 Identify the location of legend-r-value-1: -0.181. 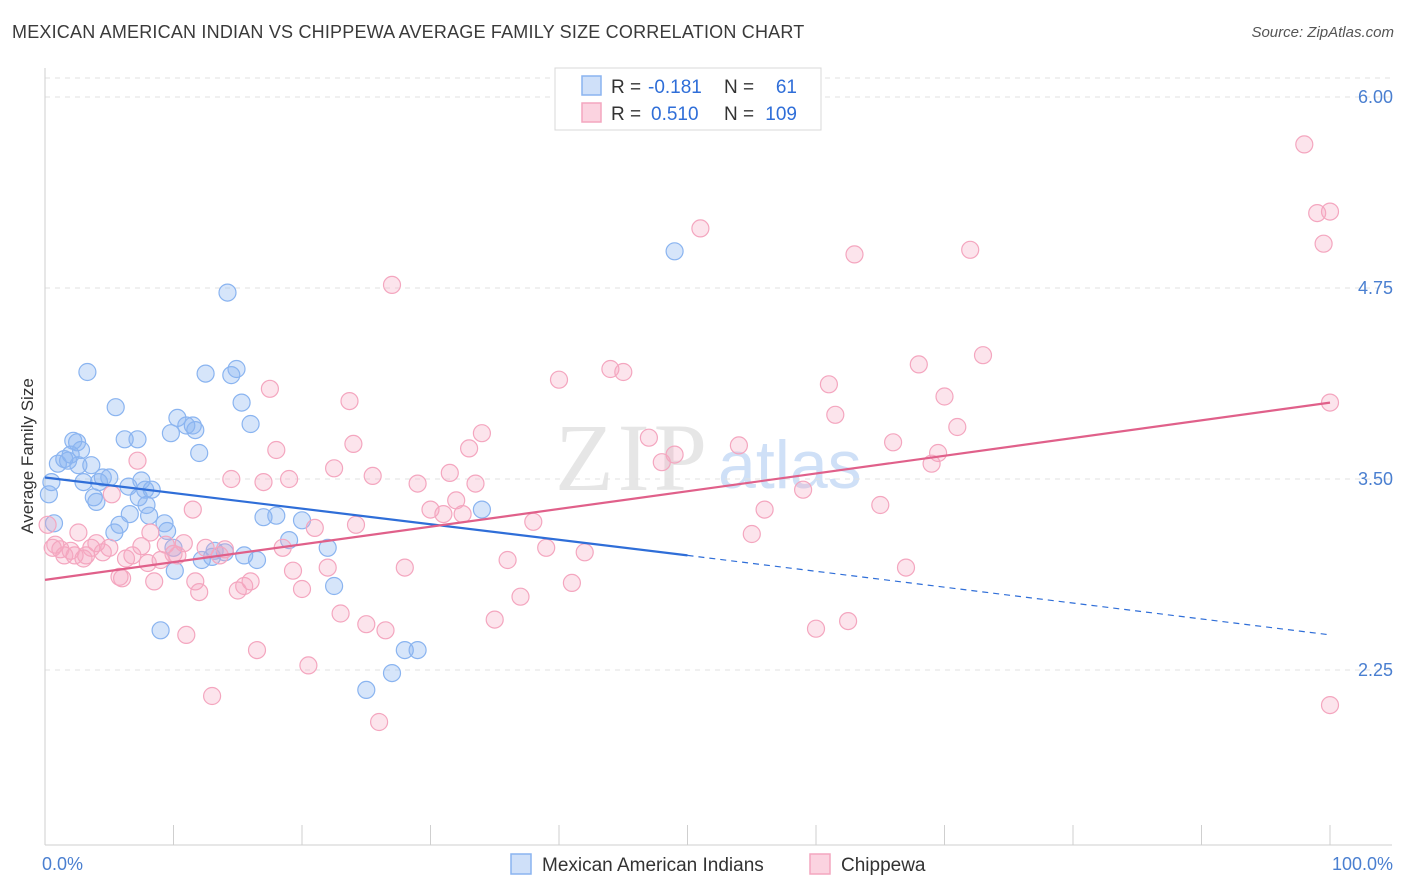
(675, 87).